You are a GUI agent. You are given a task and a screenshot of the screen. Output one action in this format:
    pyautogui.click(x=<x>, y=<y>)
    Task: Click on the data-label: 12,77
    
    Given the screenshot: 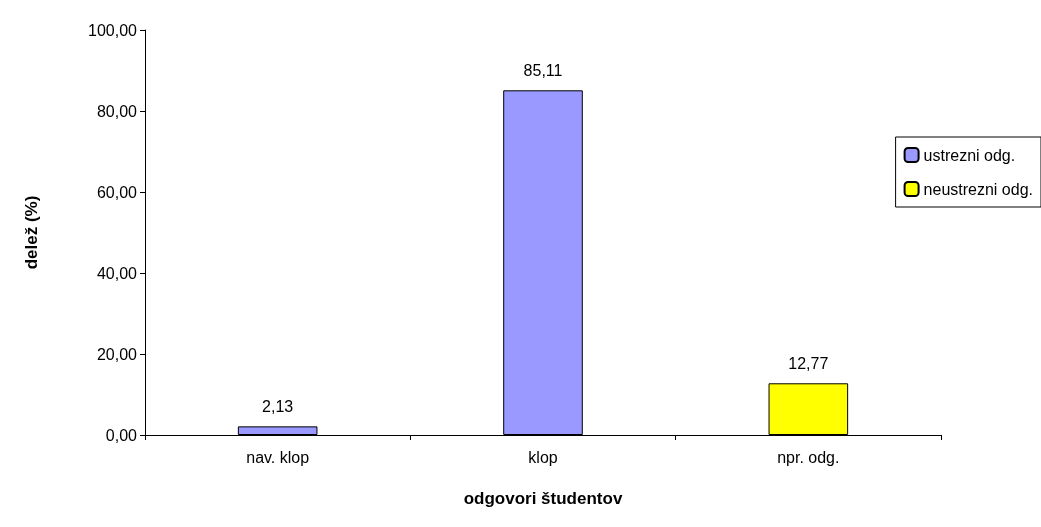 What is the action you would take?
    pyautogui.click(x=808, y=363)
    